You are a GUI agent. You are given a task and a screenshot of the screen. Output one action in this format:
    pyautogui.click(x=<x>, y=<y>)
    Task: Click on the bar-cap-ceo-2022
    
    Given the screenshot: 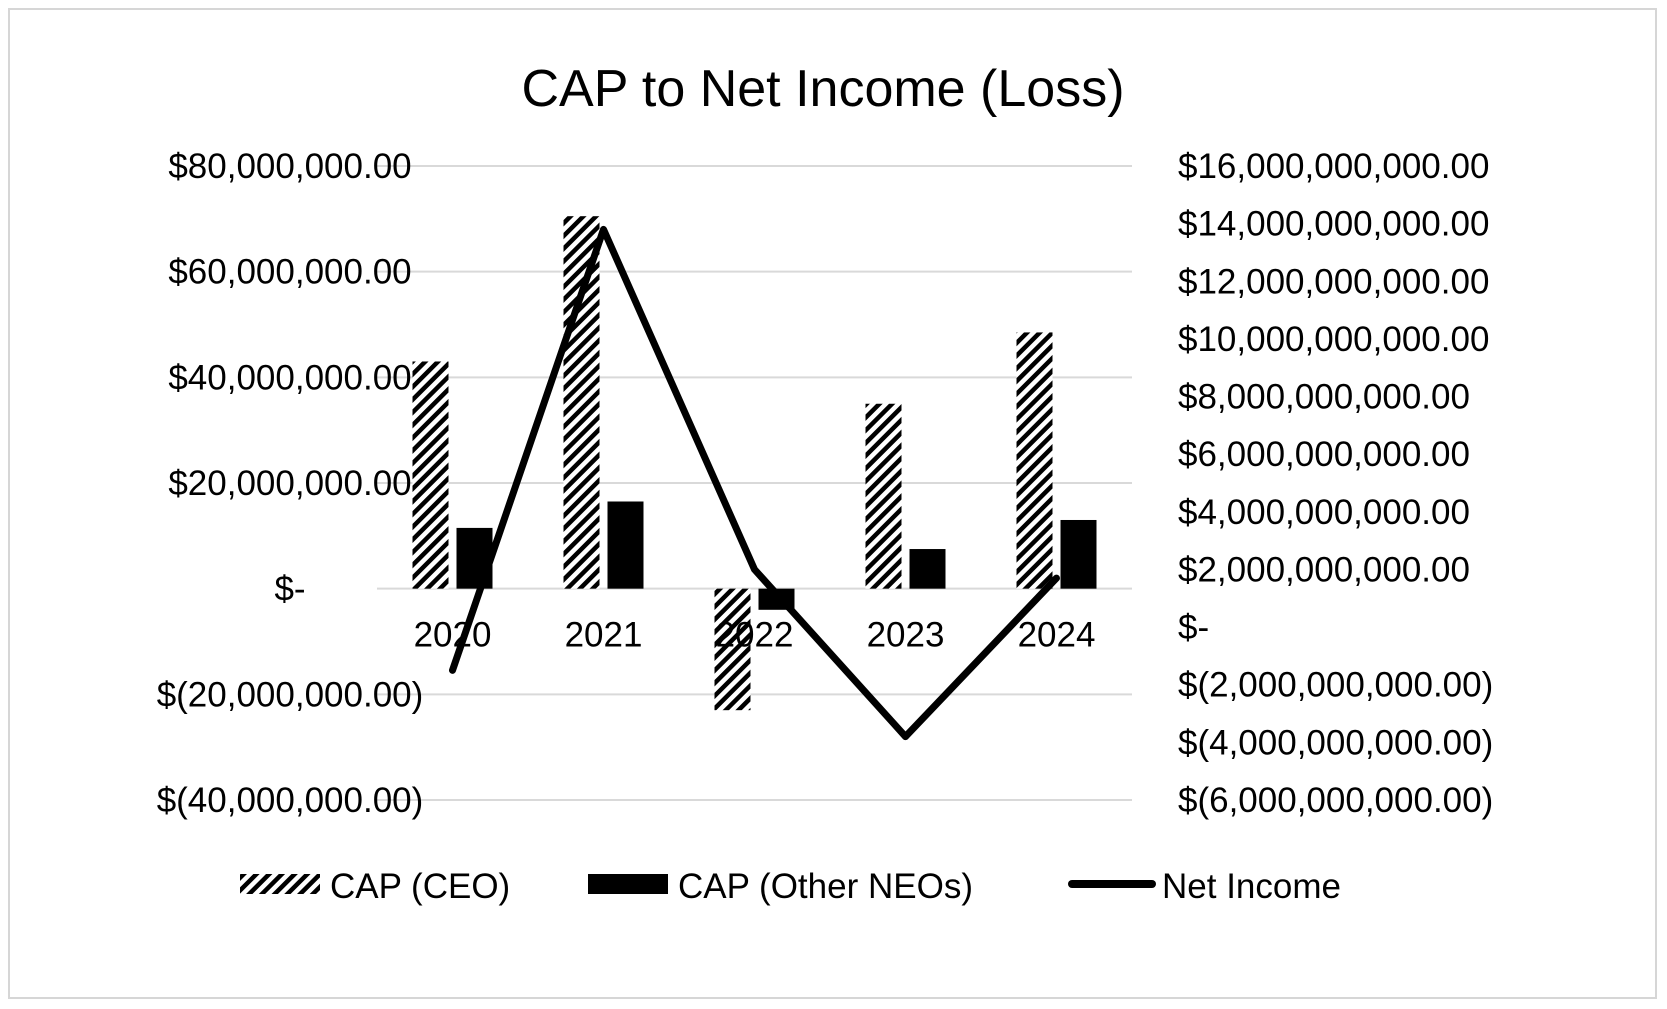 What is the action you would take?
    pyautogui.click(x=732, y=649)
    